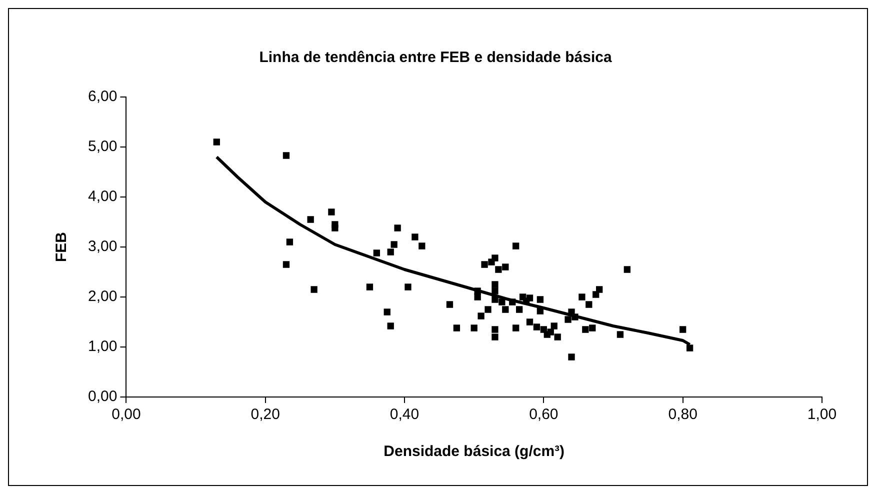 This screenshot has height=494, width=876. Describe the element at coordinates (543, 415) in the screenshot. I see `x-tick-label: 0,60` at that location.